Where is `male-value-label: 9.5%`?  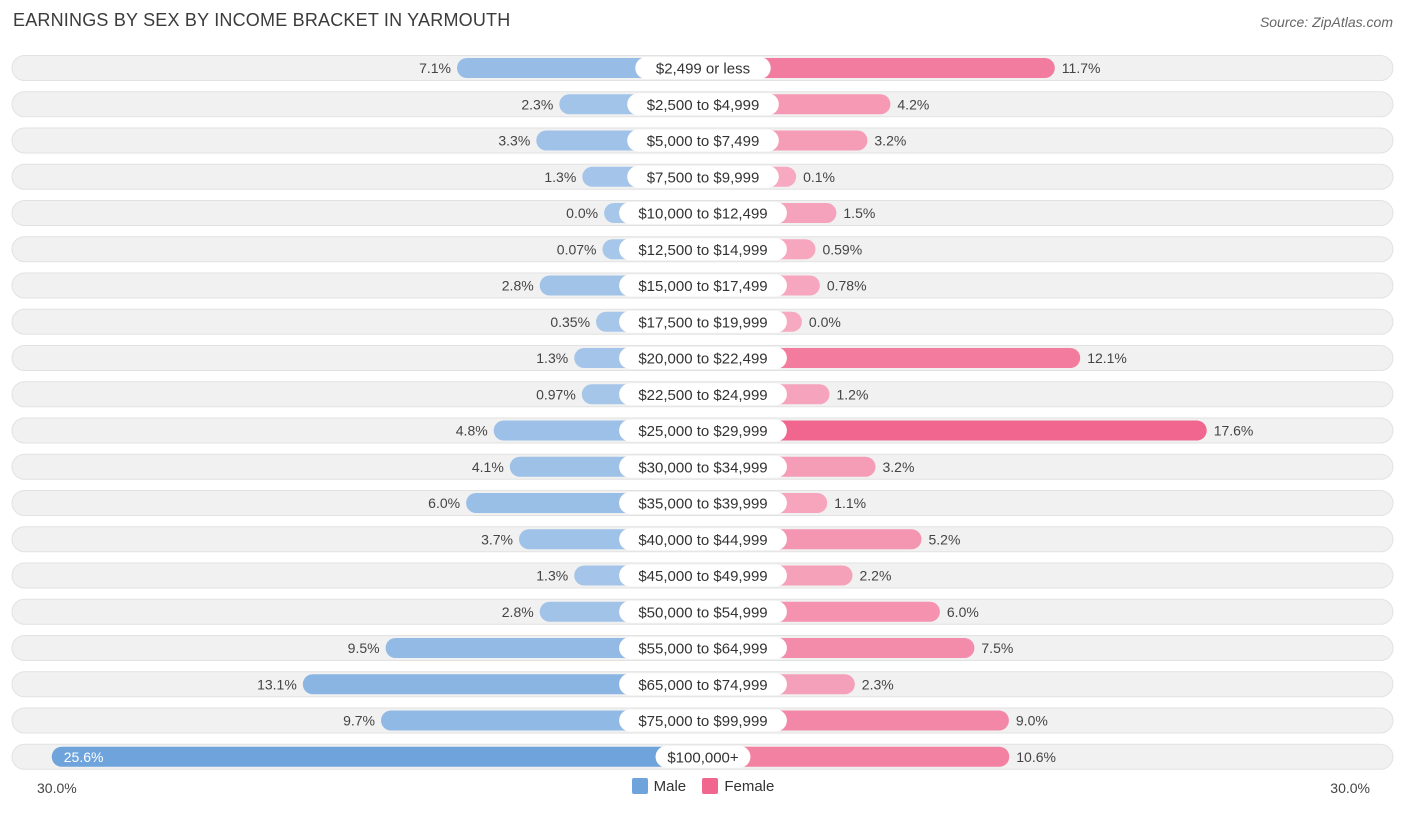 male-value-label: 9.5% is located at coordinates (364, 648).